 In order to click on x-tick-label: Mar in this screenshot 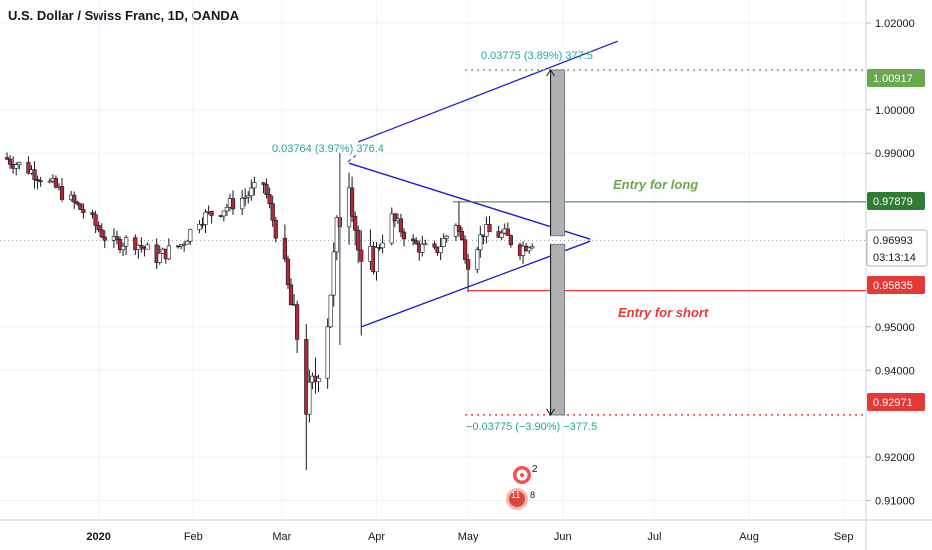, I will do `click(281, 537)`.